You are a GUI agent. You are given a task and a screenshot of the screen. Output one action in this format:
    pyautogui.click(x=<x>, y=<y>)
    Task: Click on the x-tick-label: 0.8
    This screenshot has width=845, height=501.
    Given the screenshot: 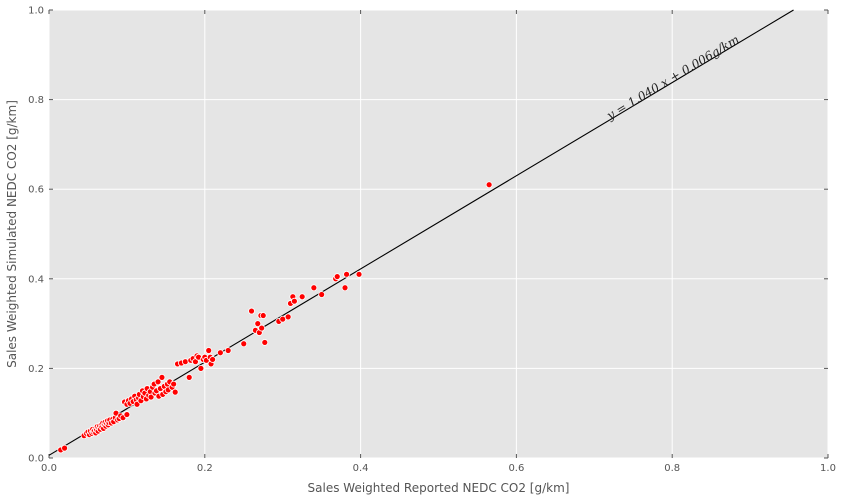 What is the action you would take?
    pyautogui.click(x=672, y=468)
    